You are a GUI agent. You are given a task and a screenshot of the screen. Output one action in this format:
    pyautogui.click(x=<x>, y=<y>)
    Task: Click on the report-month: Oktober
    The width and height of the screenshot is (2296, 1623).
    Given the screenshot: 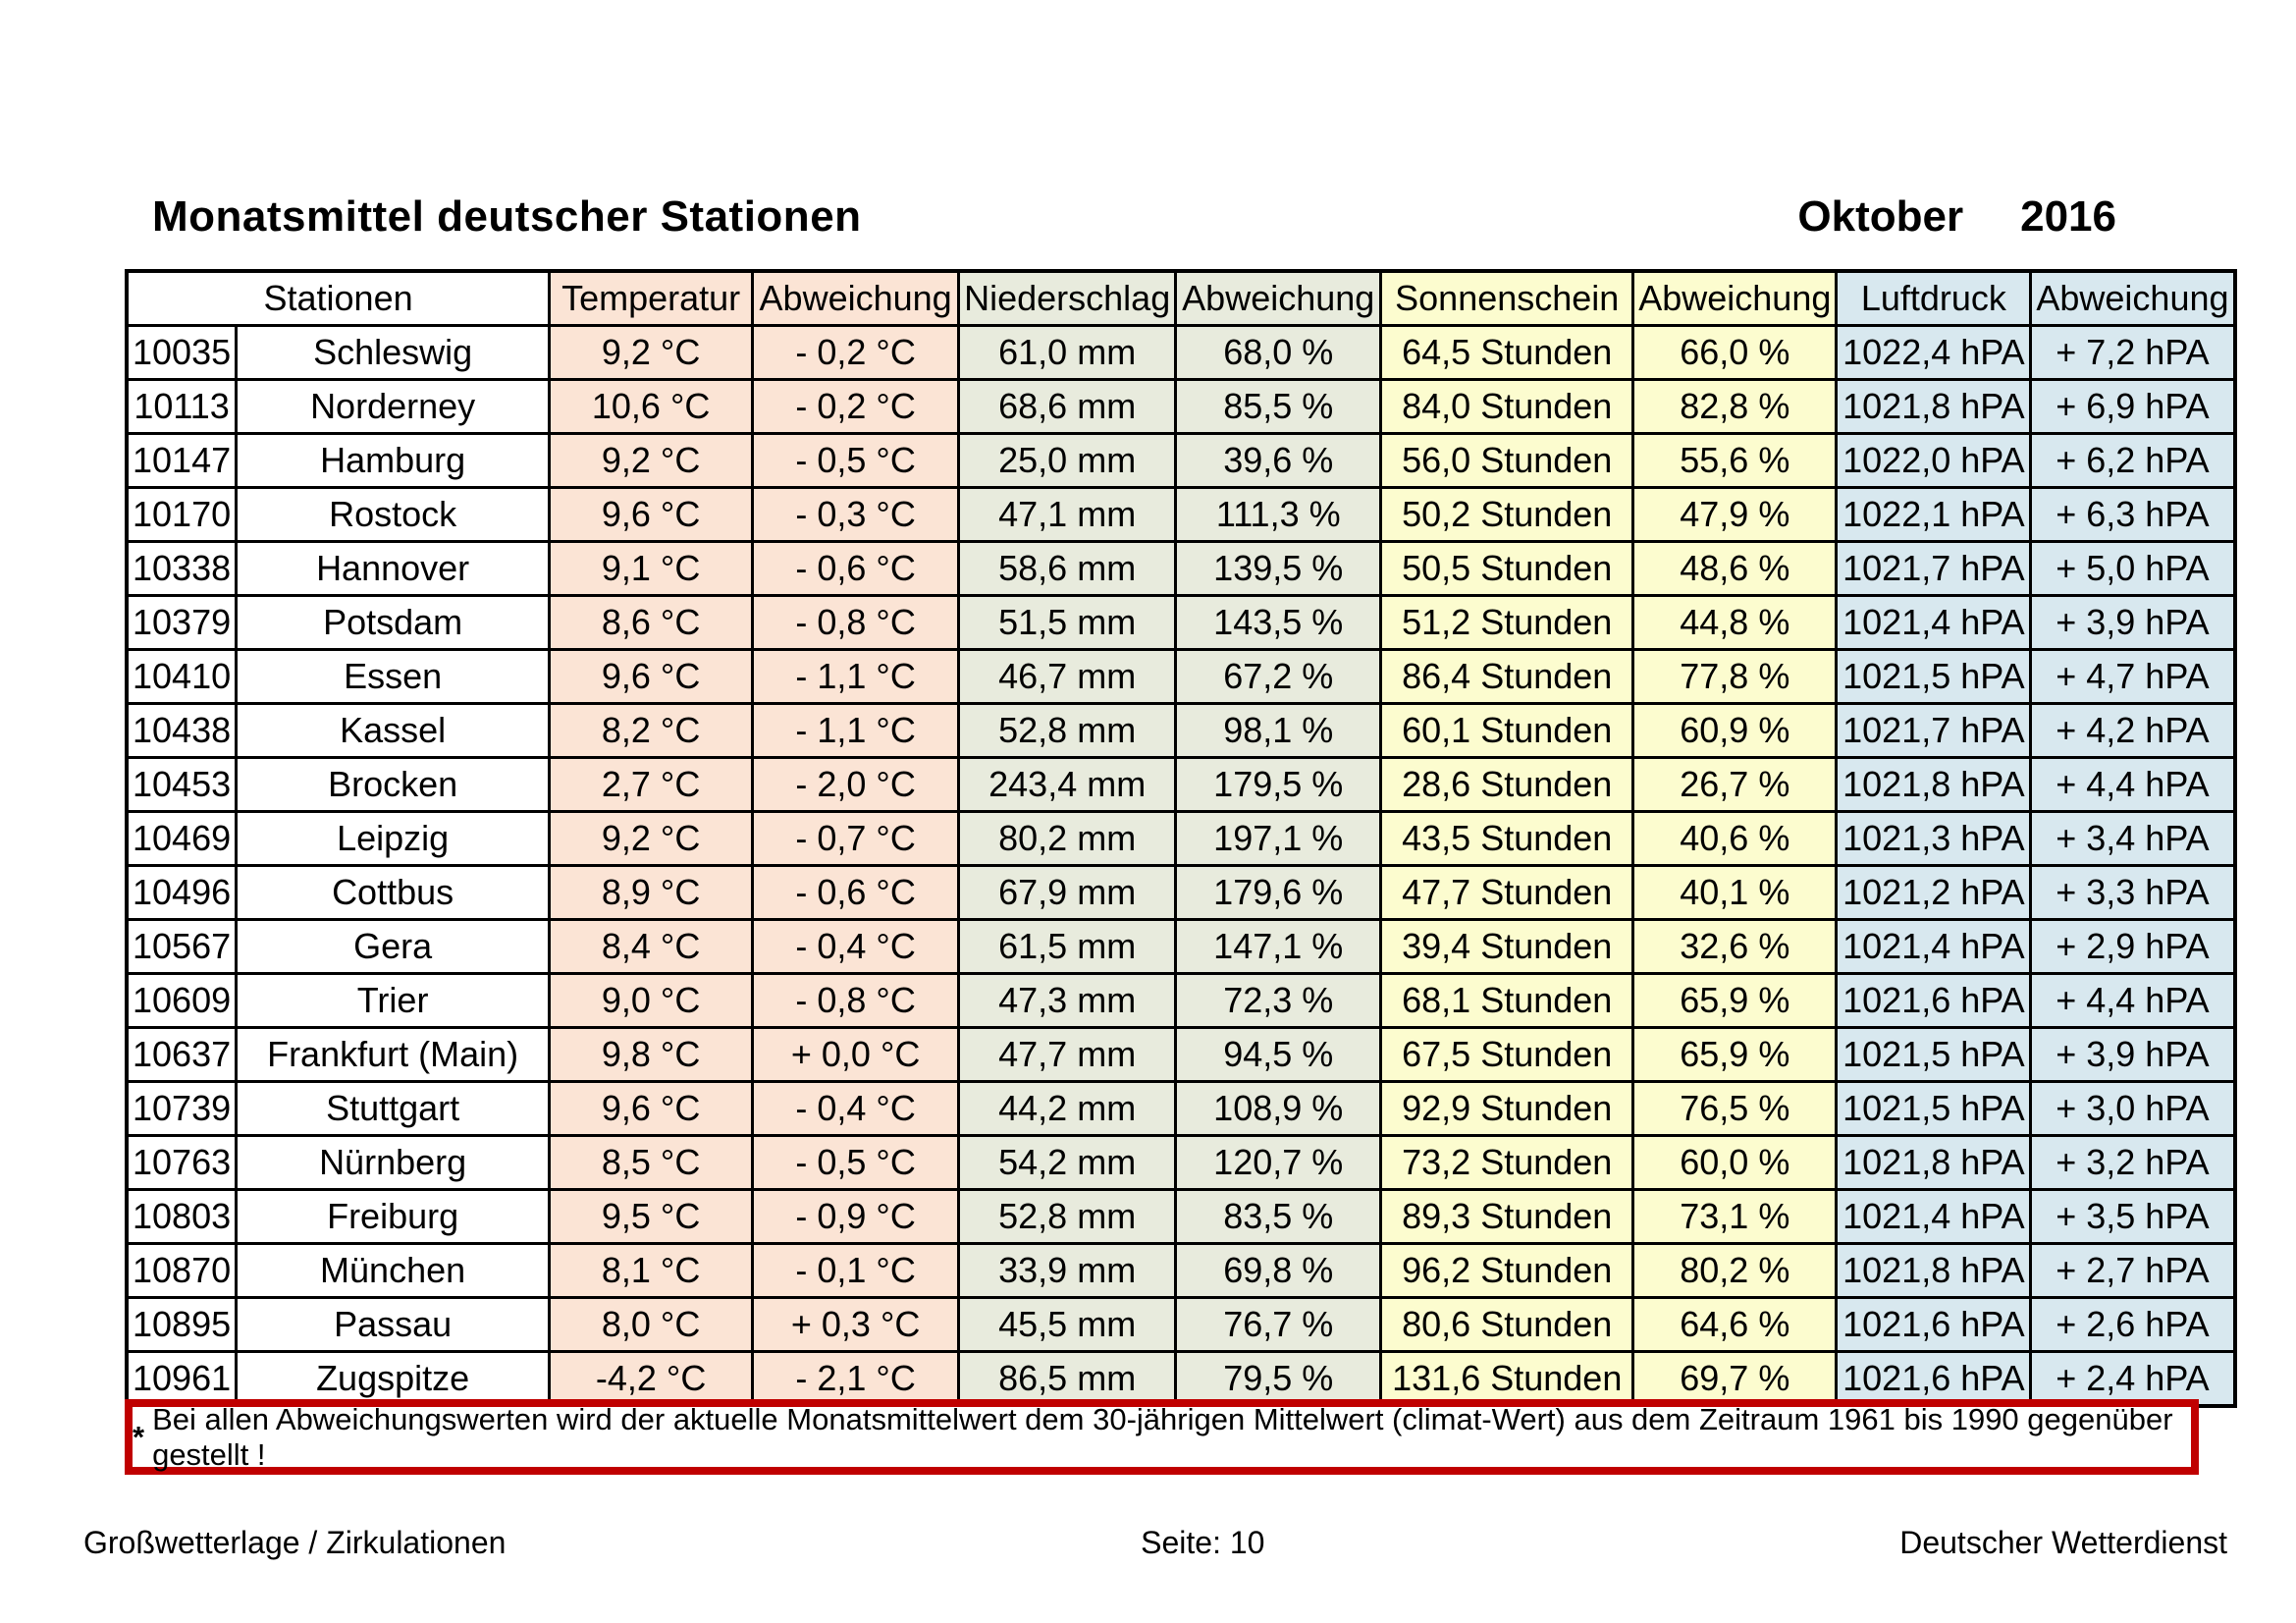 What is the action you would take?
    pyautogui.click(x=1880, y=217)
    